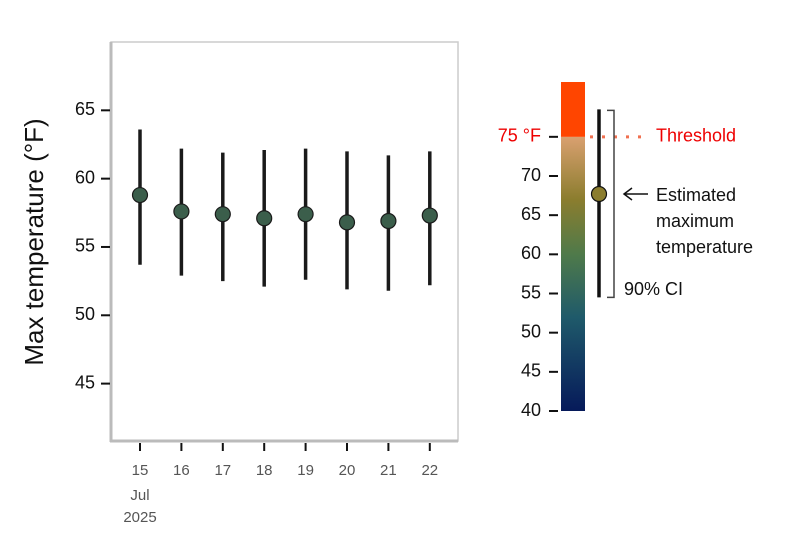  I want to click on legend-tick-label: 75 °F, so click(519, 136).